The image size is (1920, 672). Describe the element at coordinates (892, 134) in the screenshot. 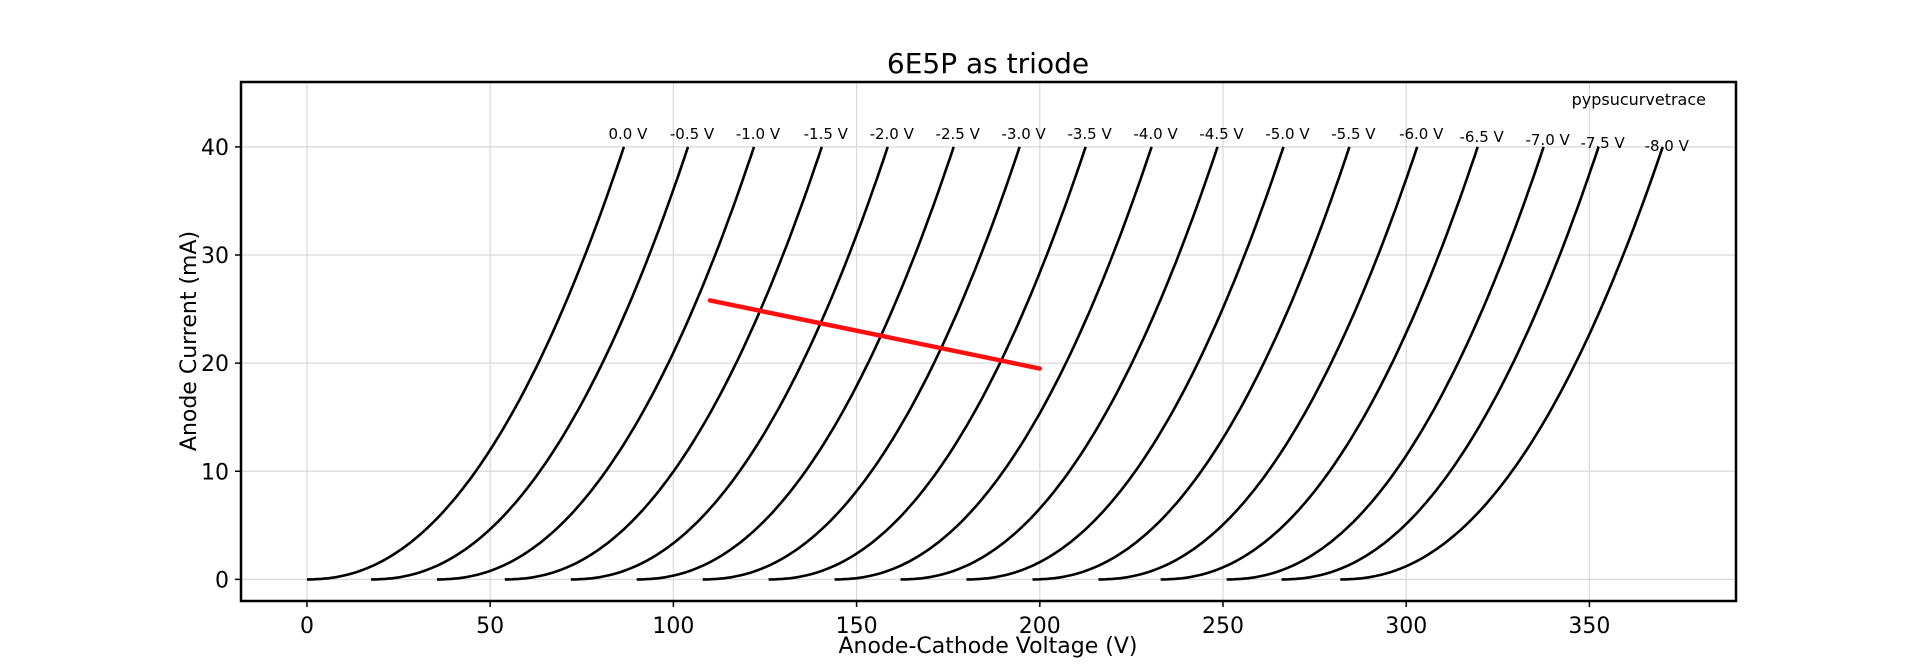

I see `curve-label: -2.0 V` at that location.